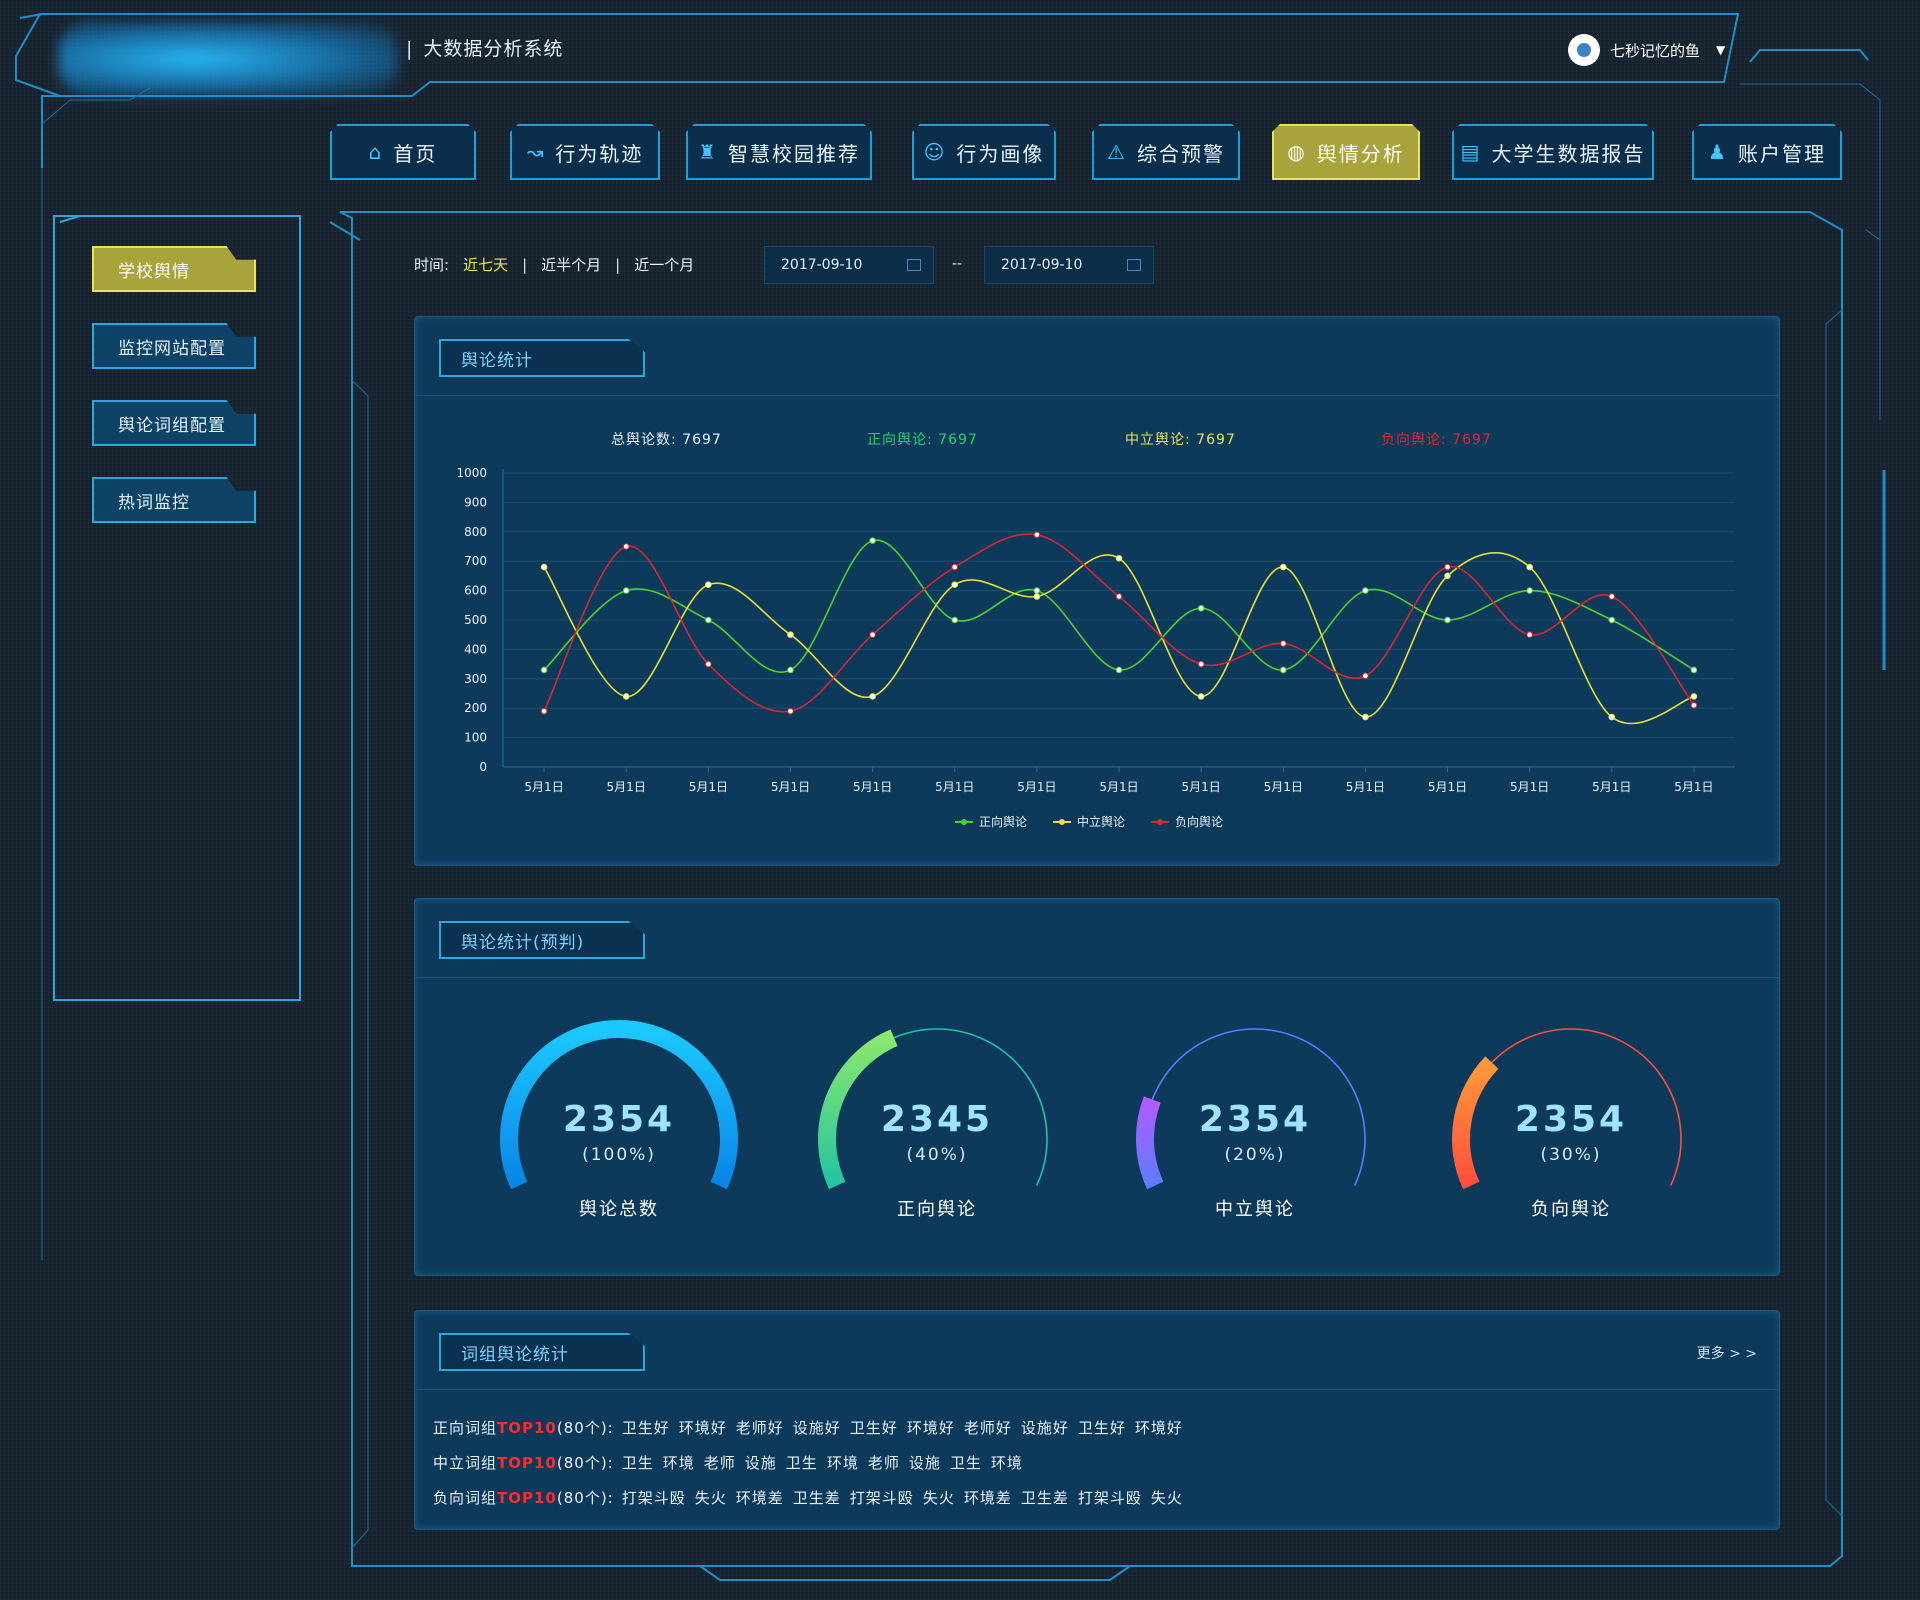  Describe the element at coordinates (403, 152) in the screenshot. I see `nav-tab-0: ⌂ 首页` at that location.